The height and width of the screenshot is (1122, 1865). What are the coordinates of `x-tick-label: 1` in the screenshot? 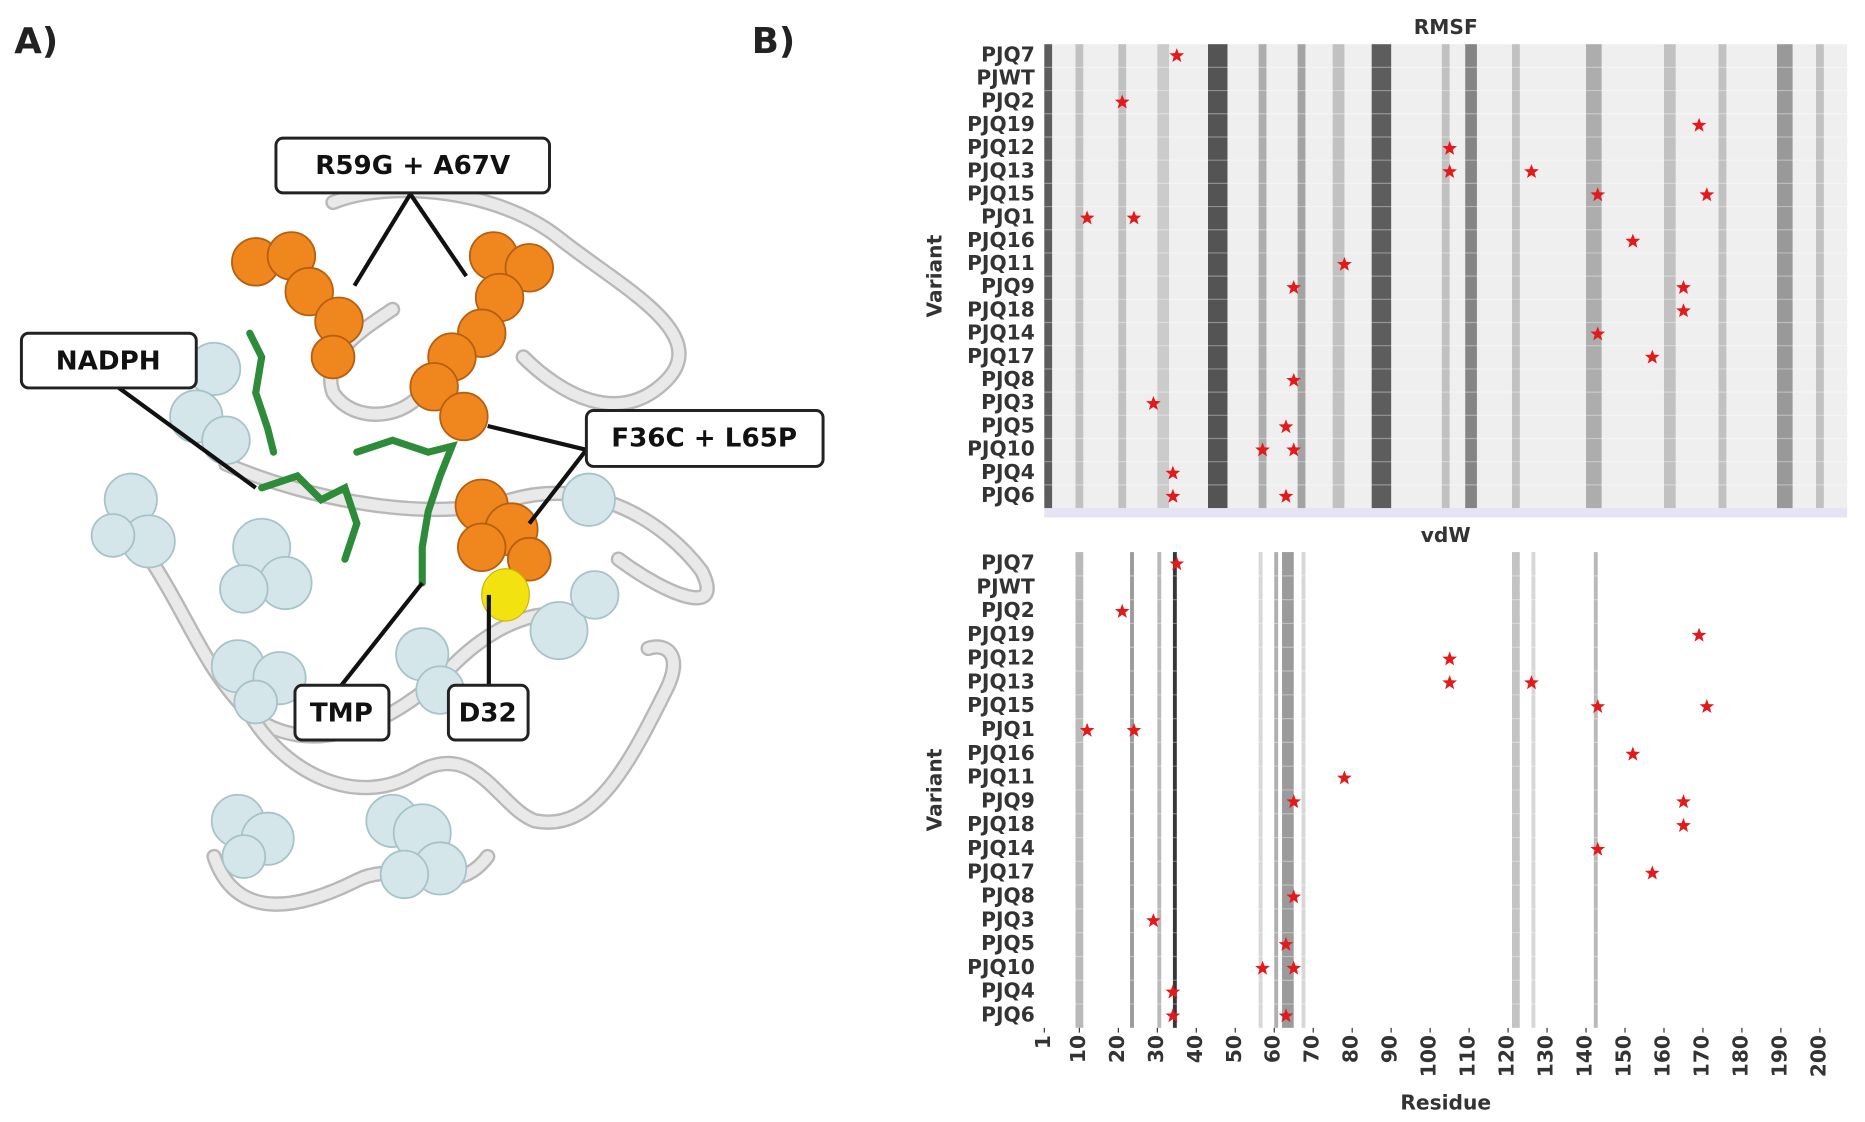 It's located at (1043, 1042).